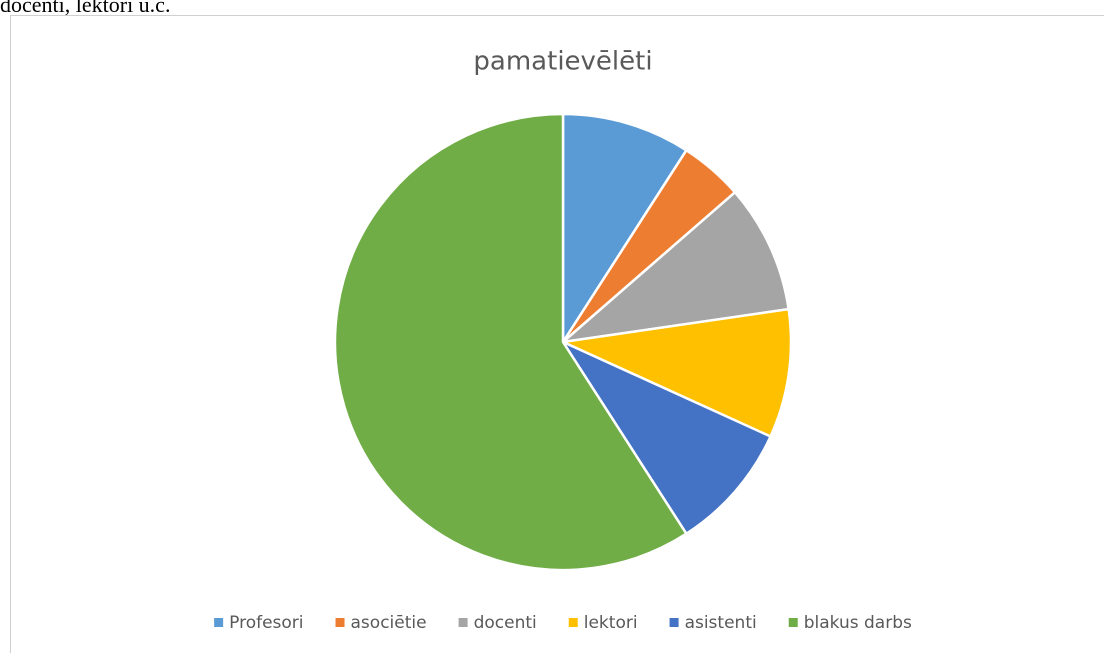 This screenshot has width=1104, height=653. What do you see at coordinates (721, 623) in the screenshot?
I see `legend-label: asistenti` at bounding box center [721, 623].